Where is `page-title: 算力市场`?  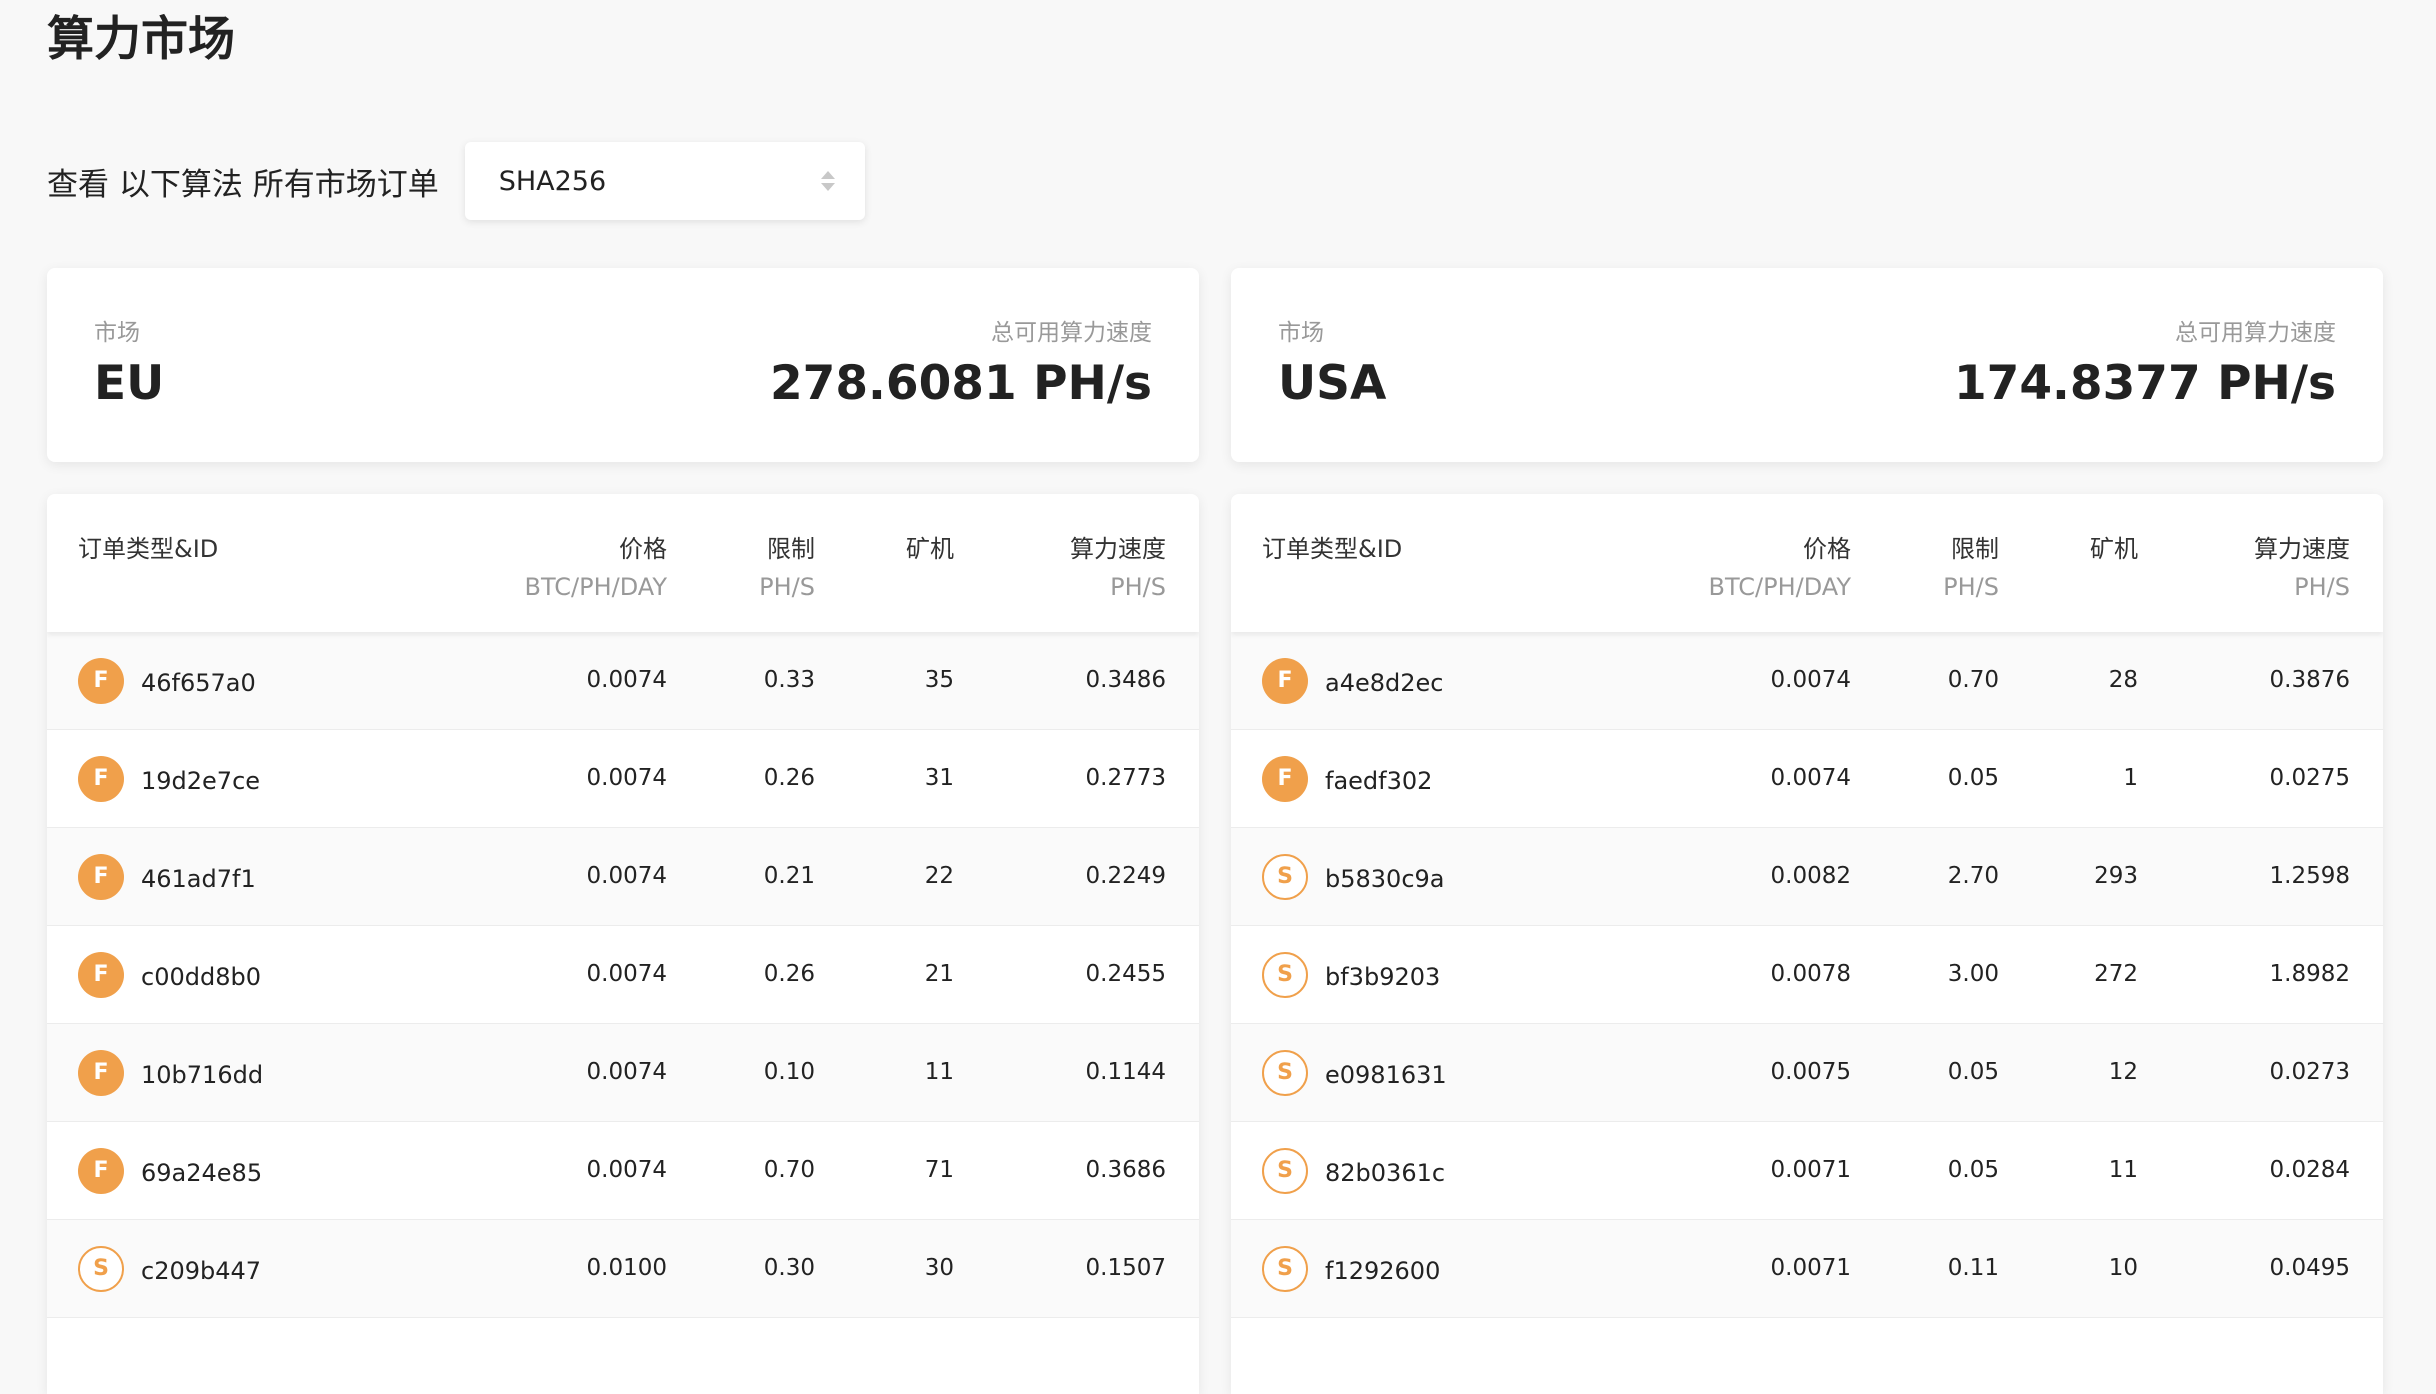 page-title: 算力市场 is located at coordinates (141, 39).